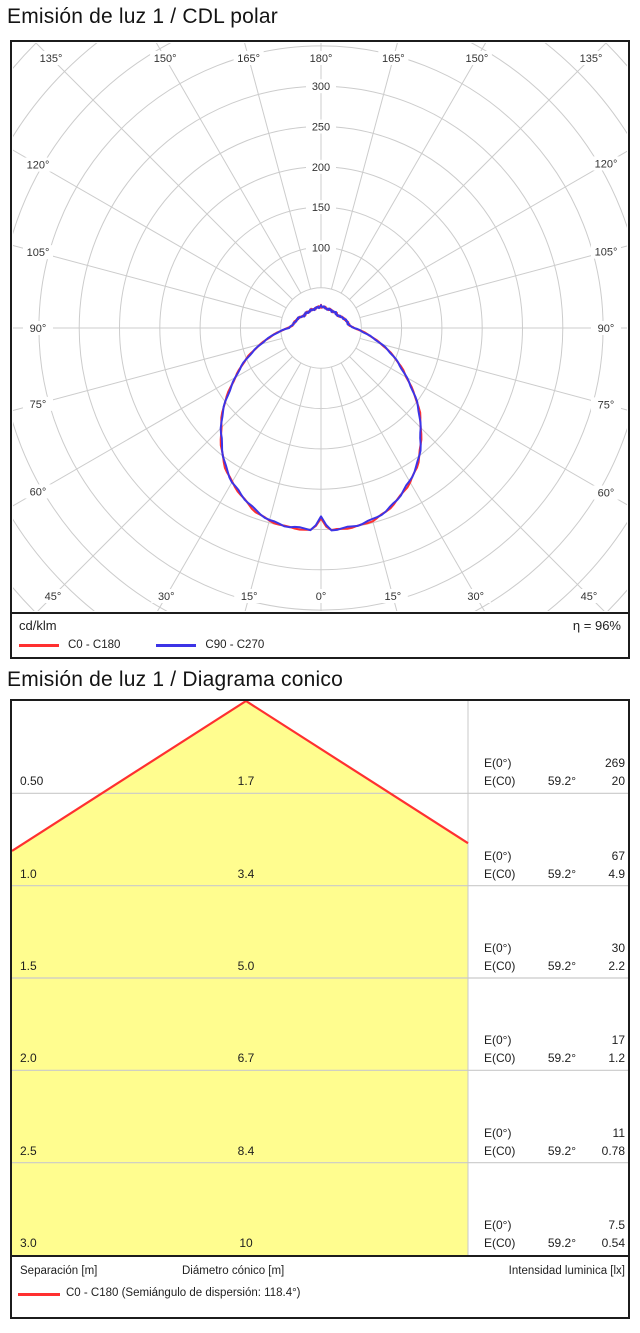  I want to click on polar-angle-tick: 0°, so click(321, 597).